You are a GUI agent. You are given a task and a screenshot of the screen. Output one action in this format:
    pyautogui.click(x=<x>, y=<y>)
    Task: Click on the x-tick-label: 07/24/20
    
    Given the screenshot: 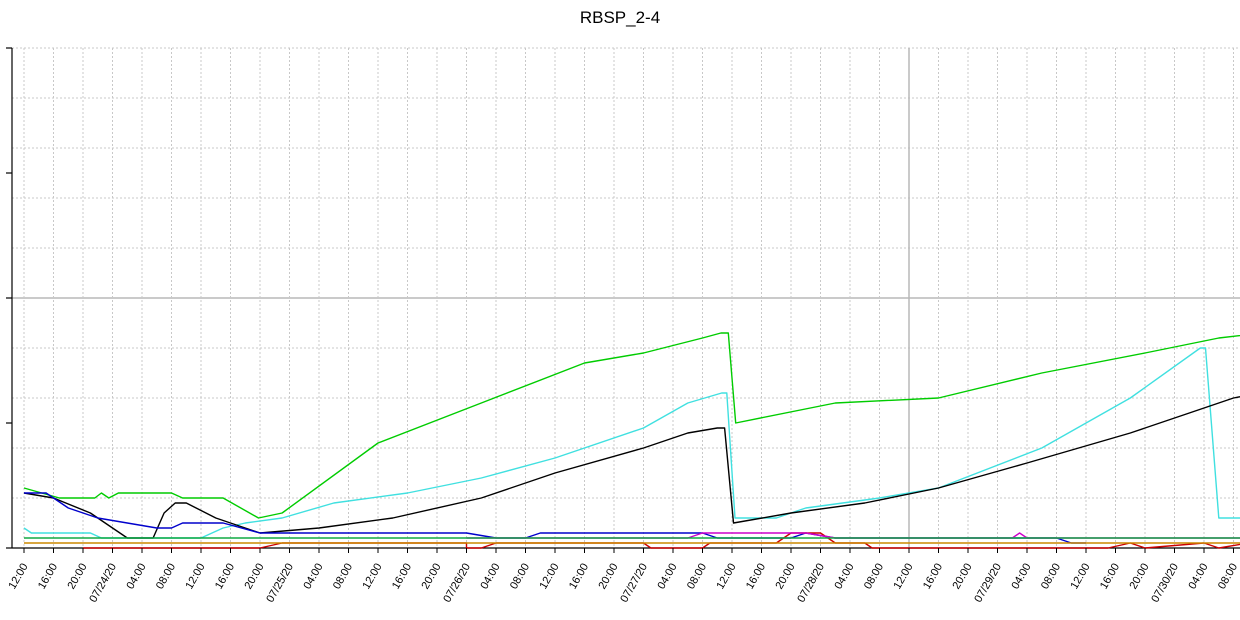 What is the action you would take?
    pyautogui.click(x=103, y=583)
    